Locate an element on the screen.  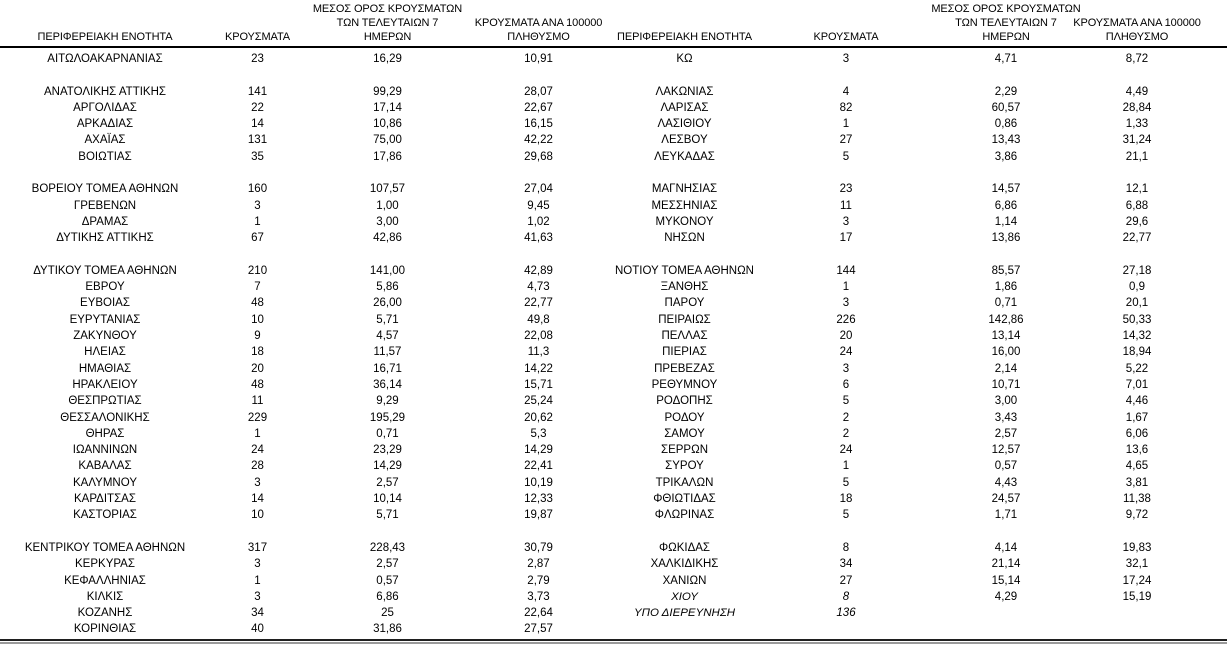
table-row: ΛΕΥΚΑΔΑΣ 5 3,86 21,1 is located at coordinates (917, 157).